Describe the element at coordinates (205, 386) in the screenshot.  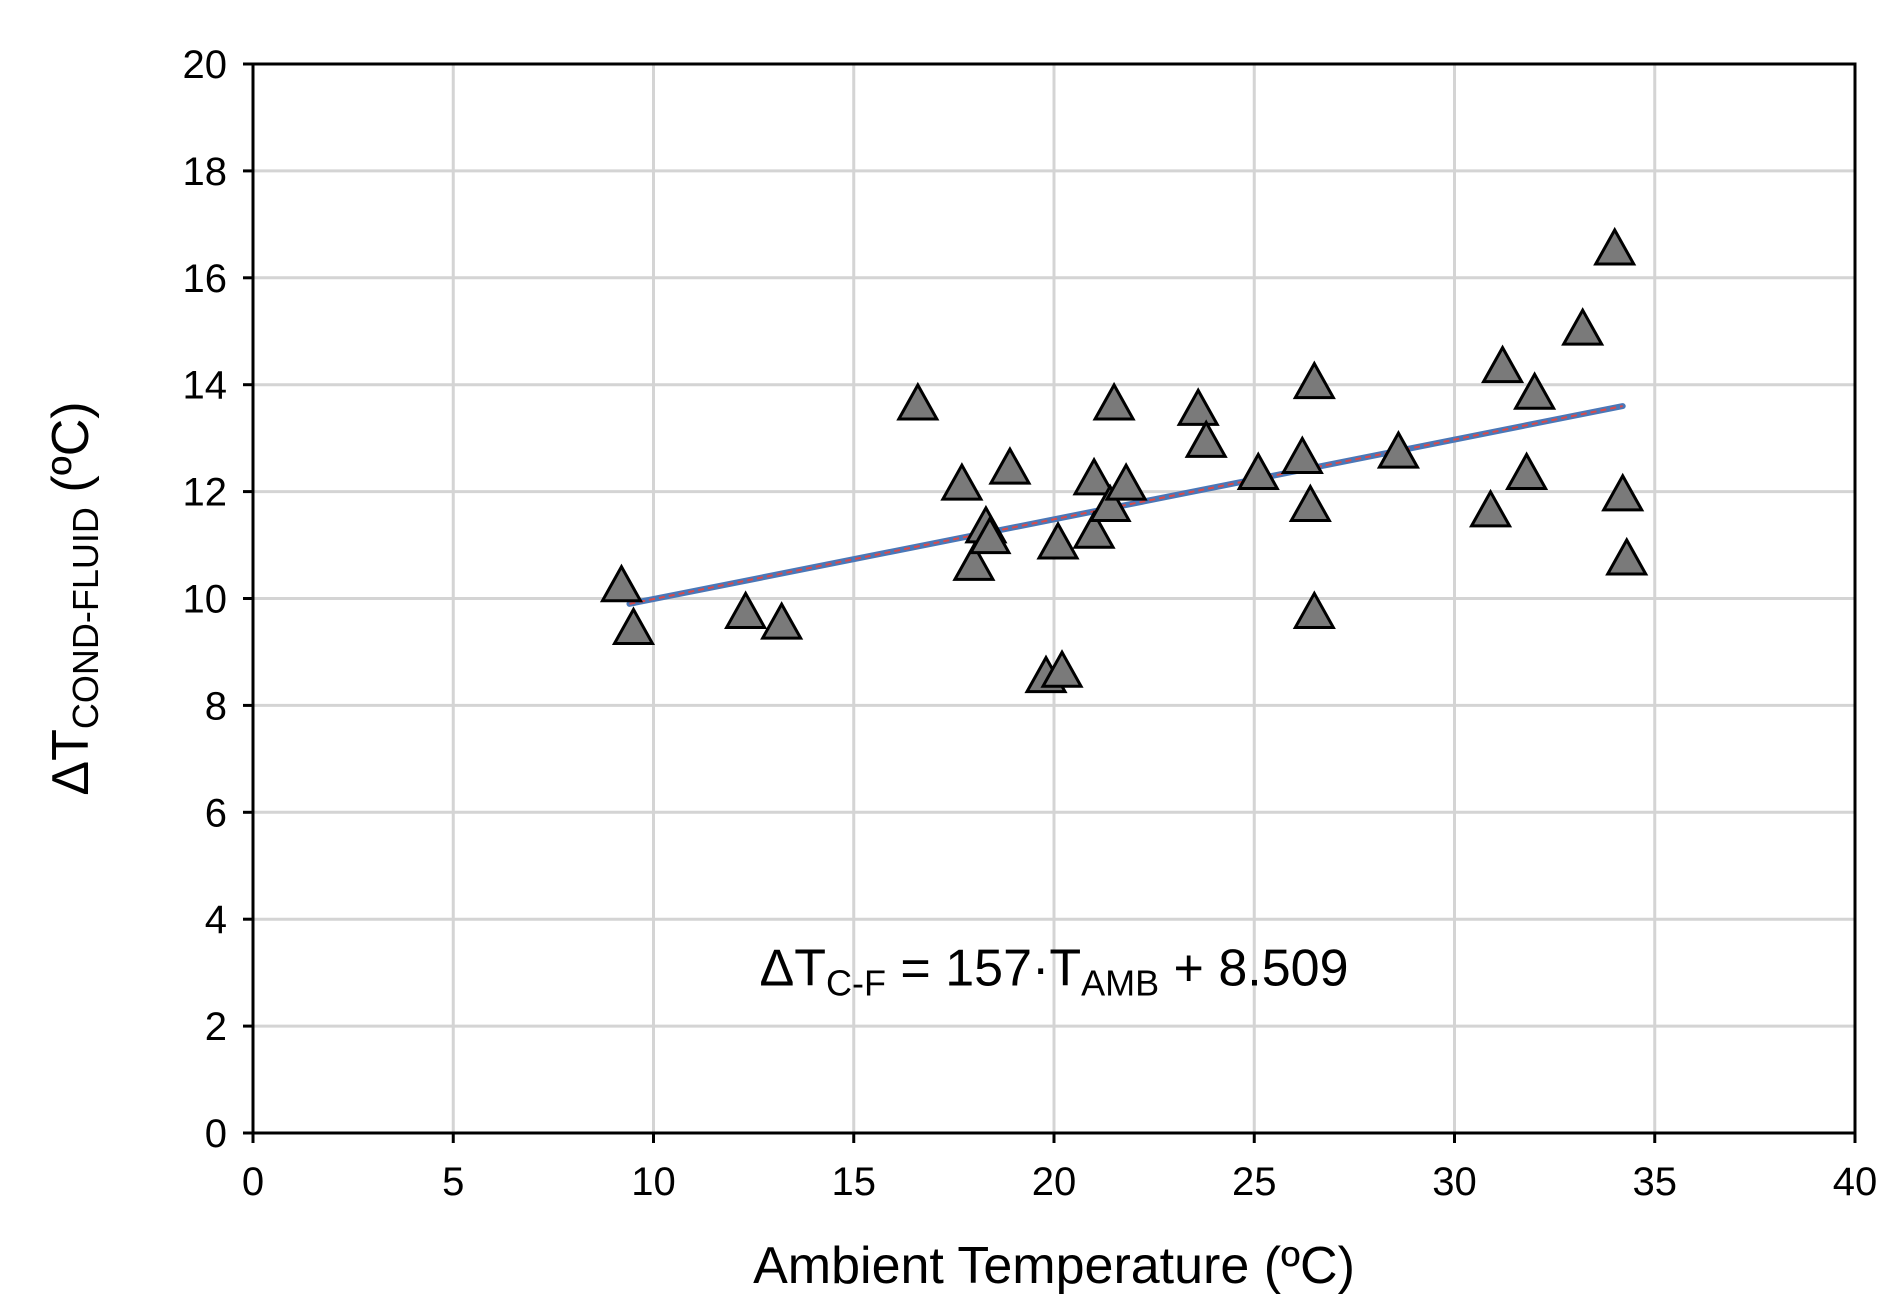
I see `y-tick-label: 14` at that location.